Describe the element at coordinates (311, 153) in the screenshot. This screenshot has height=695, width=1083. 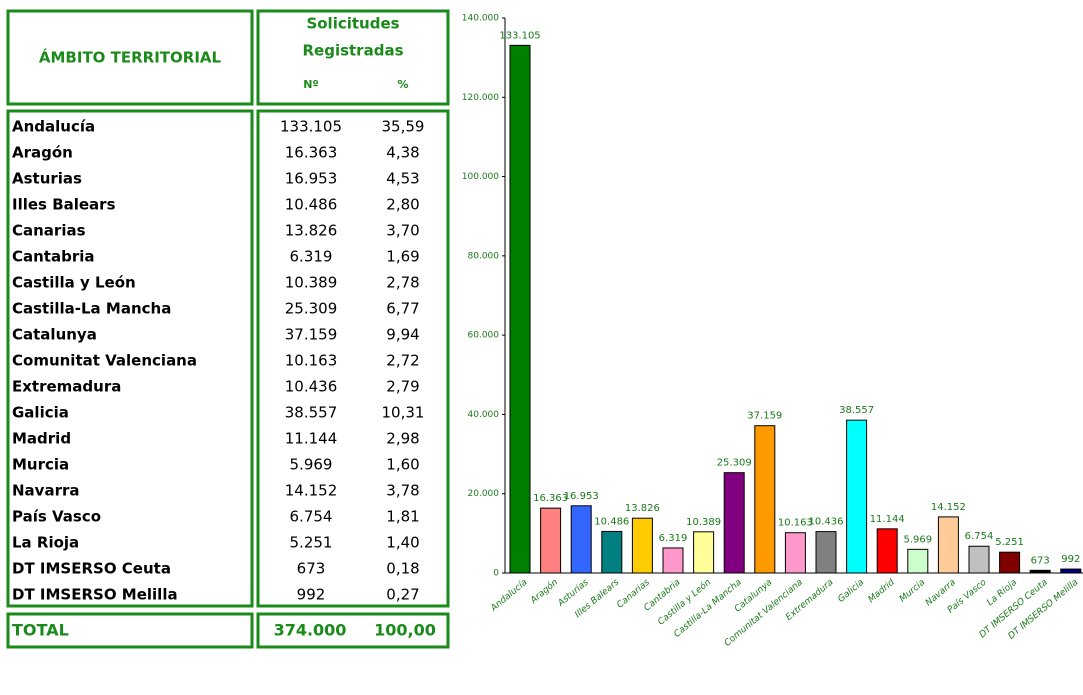
I see `row-number: 16.363` at that location.